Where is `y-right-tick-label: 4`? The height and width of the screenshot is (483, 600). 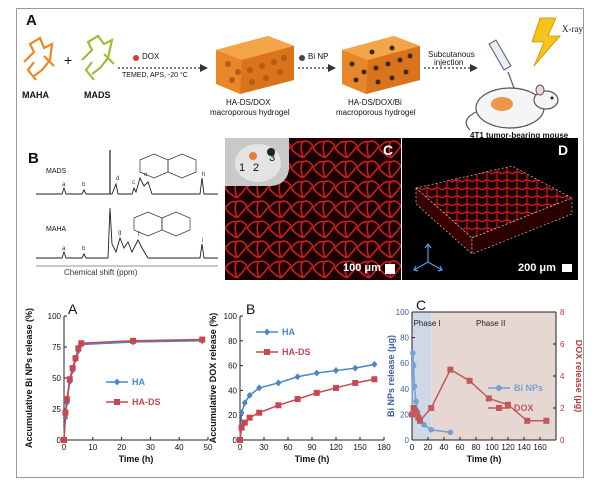
y-right-tick-label: 4 is located at coordinates (562, 376).